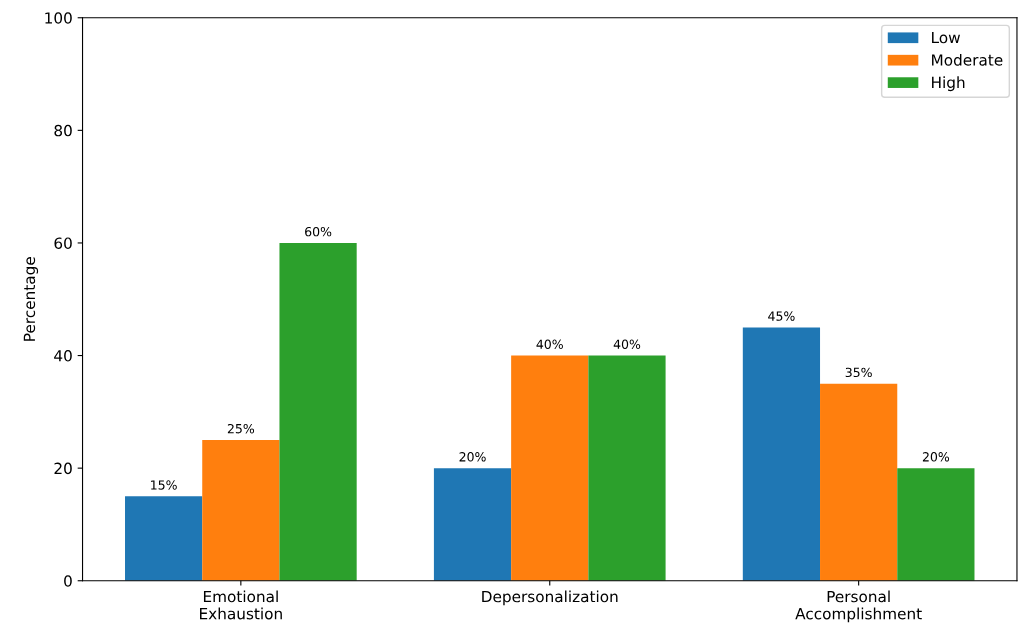  I want to click on data-label: 35%, so click(858, 372).